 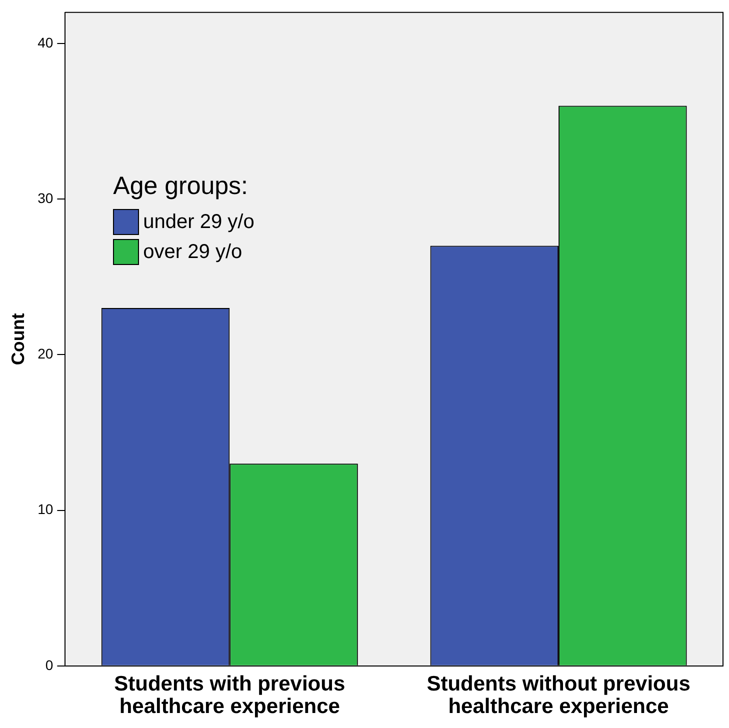 What do you see at coordinates (181, 187) in the screenshot?
I see `legend-title: Age groups:` at bounding box center [181, 187].